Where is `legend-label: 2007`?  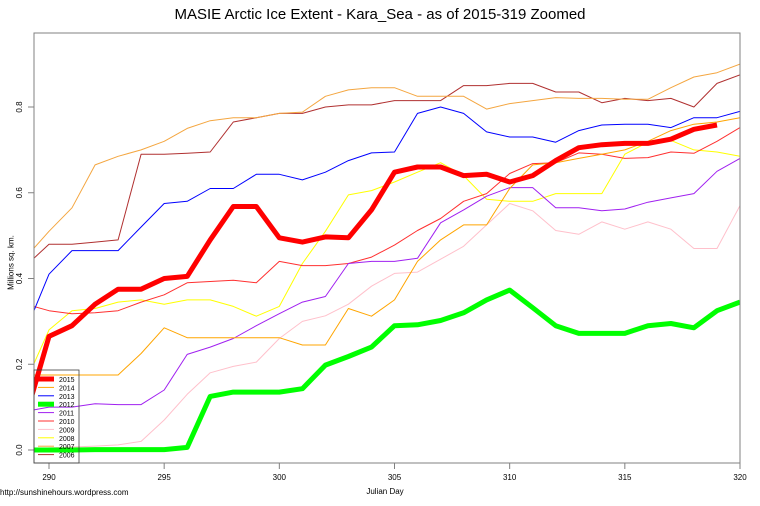 legend-label: 2007 is located at coordinates (67, 447).